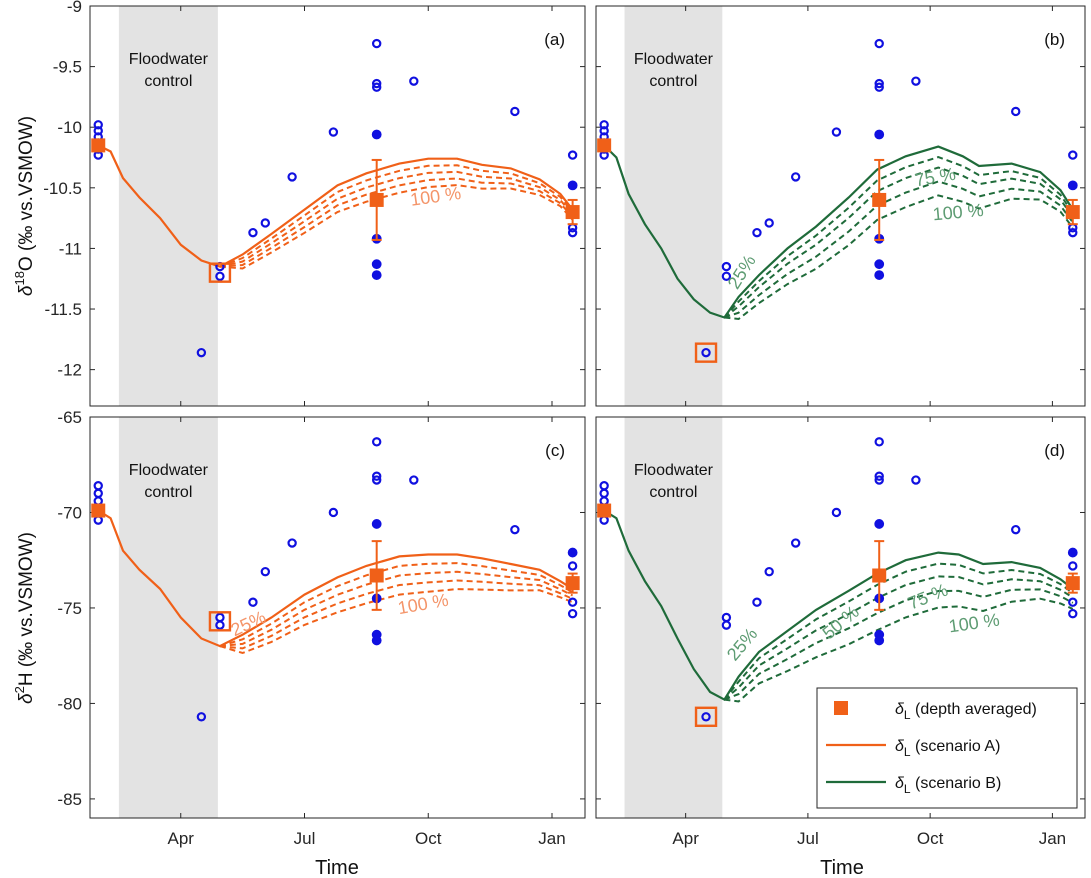 The image size is (1091, 878). What do you see at coordinates (69, 608) in the screenshot?
I see `y-tick-label: -75` at bounding box center [69, 608].